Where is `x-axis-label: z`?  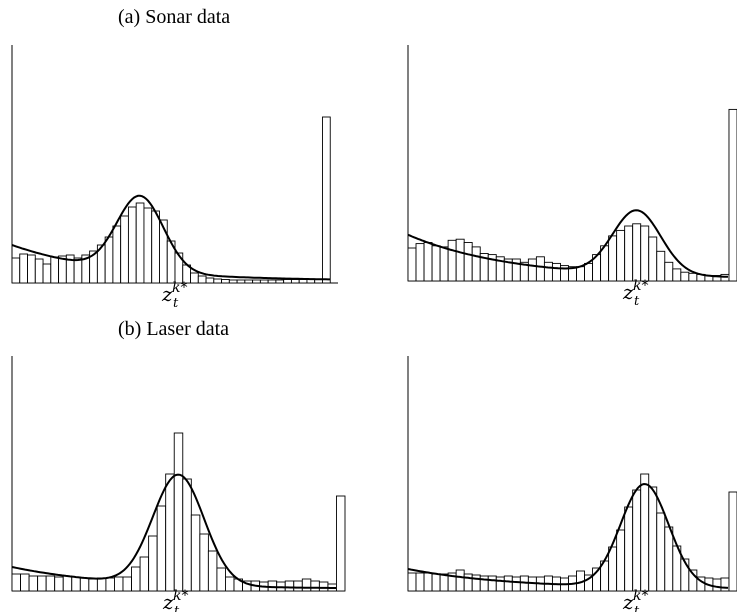
x-axis-label: z is located at coordinates (168, 601).